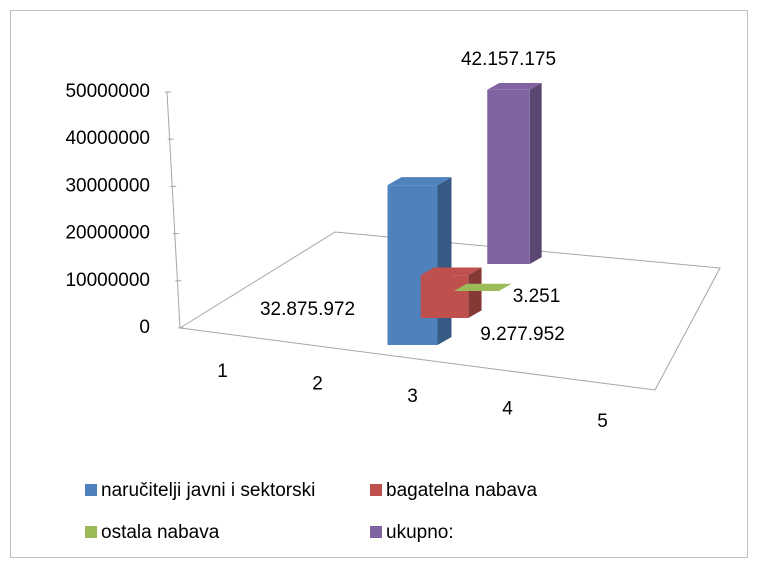 Image resolution: width=758 pixels, height=573 pixels. Describe the element at coordinates (602, 421) in the screenshot. I see `x-tick-label: 5` at that location.